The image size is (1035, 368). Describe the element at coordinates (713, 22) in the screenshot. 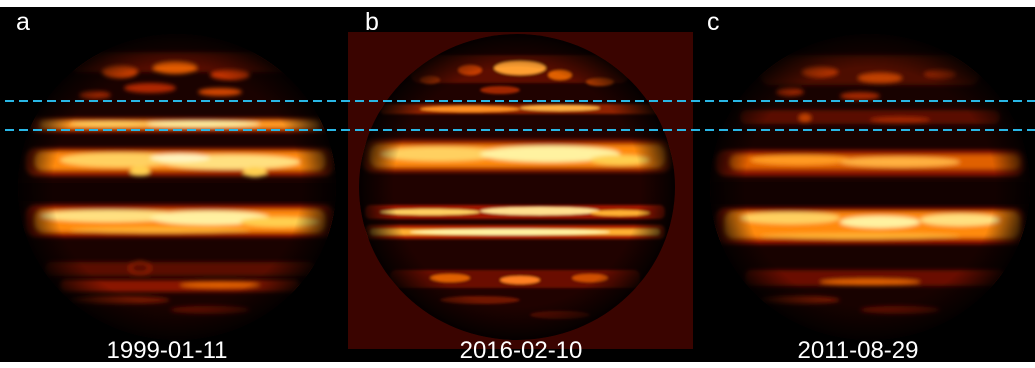

I see `panel-c-letter: c` at that location.